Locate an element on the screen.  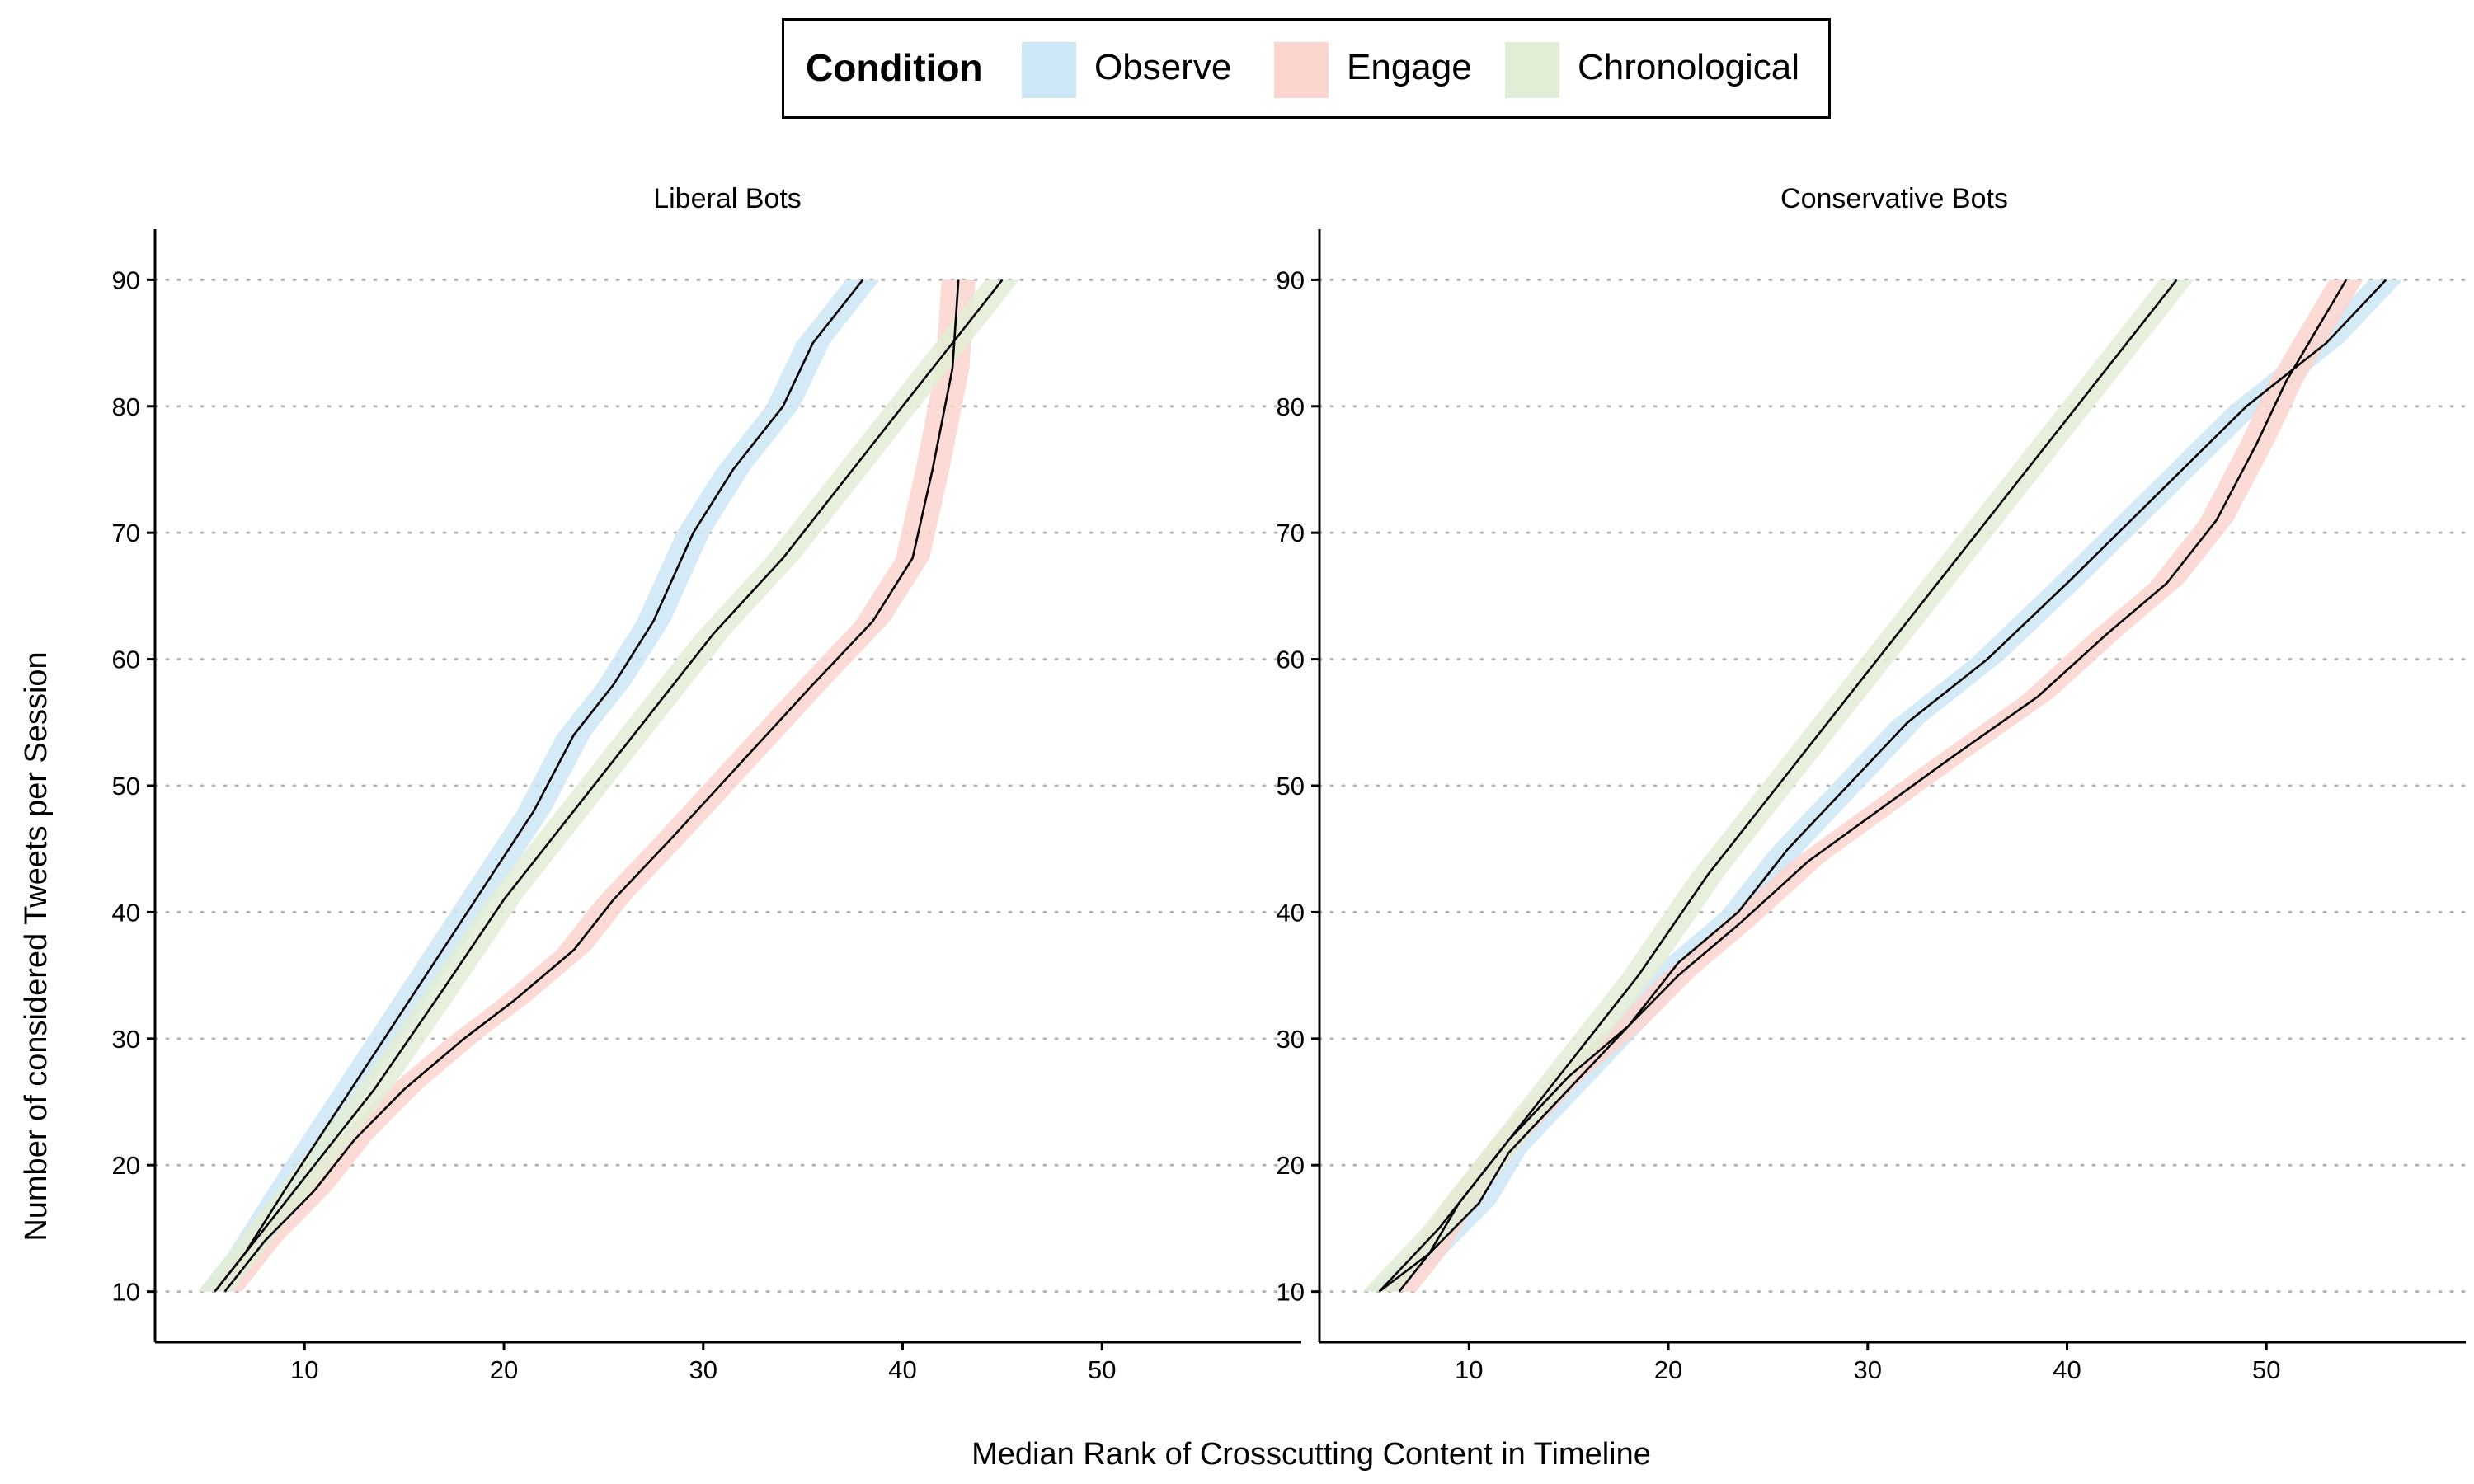
legend: Condition Observe Engage Chronological is located at coordinates (1306, 68).